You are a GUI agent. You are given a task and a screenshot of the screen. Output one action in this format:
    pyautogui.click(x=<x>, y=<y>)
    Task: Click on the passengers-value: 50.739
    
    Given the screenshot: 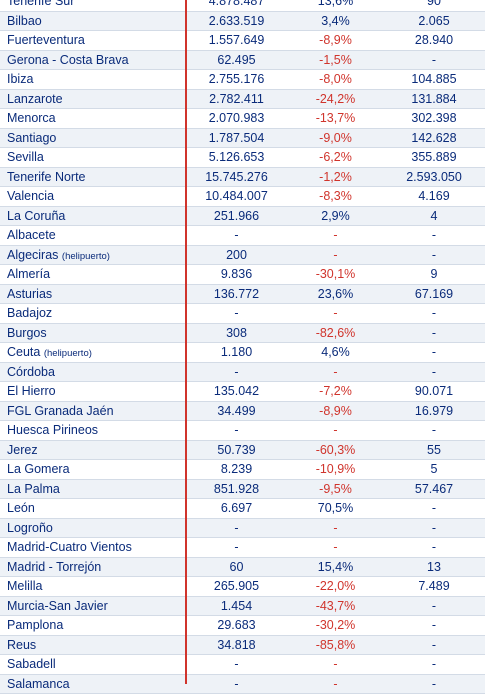 What is the action you would take?
    pyautogui.click(x=236, y=450)
    